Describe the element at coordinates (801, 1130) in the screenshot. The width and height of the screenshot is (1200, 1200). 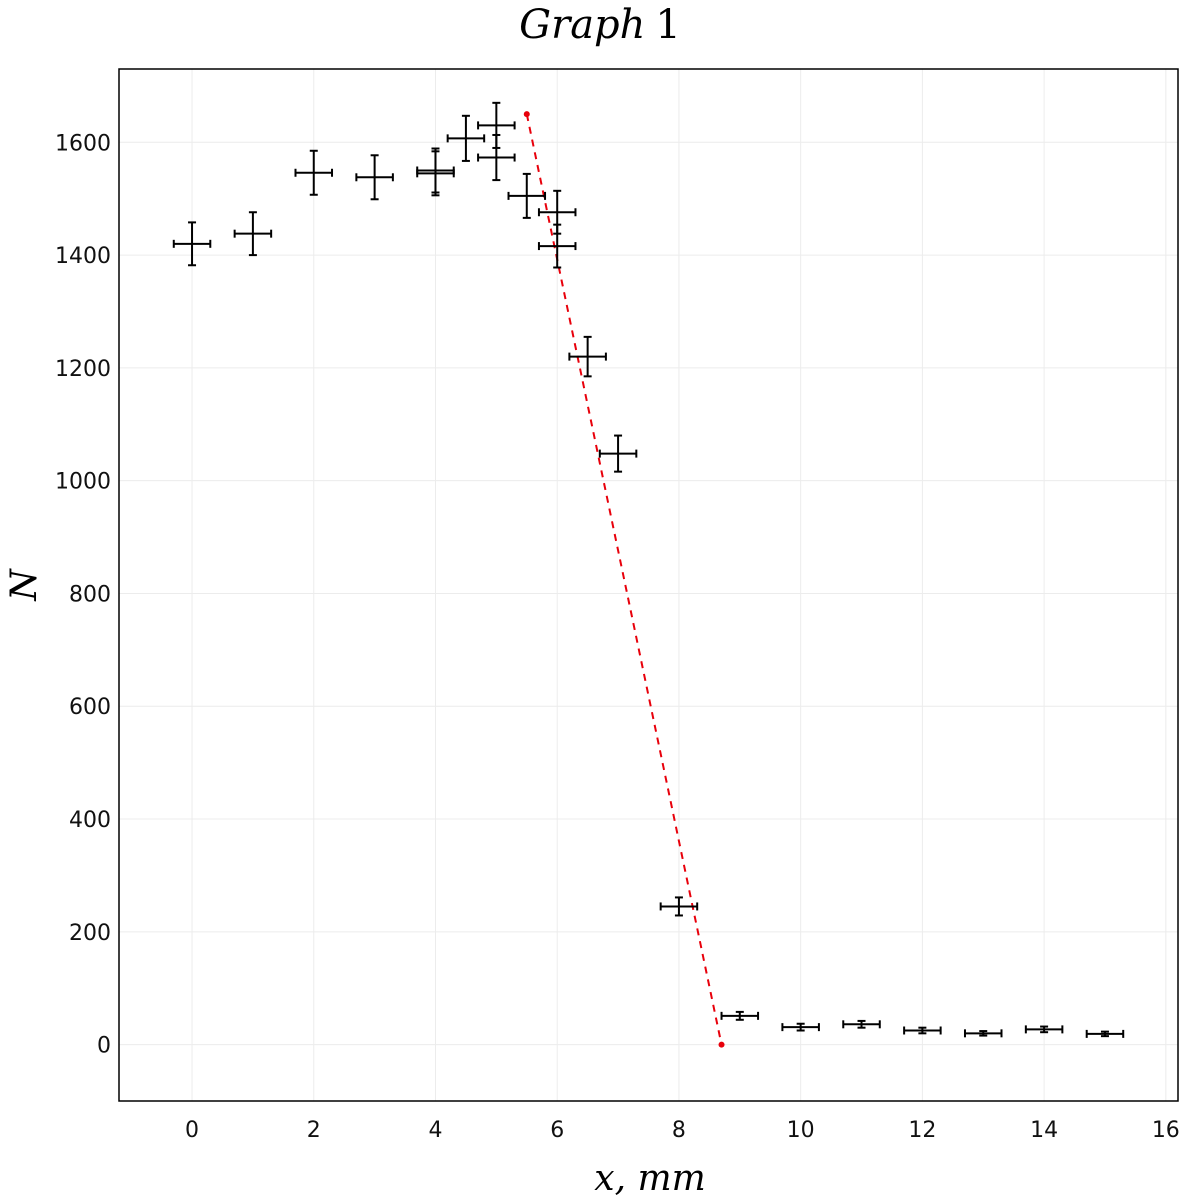
I see `x-tick-label: 10` at that location.